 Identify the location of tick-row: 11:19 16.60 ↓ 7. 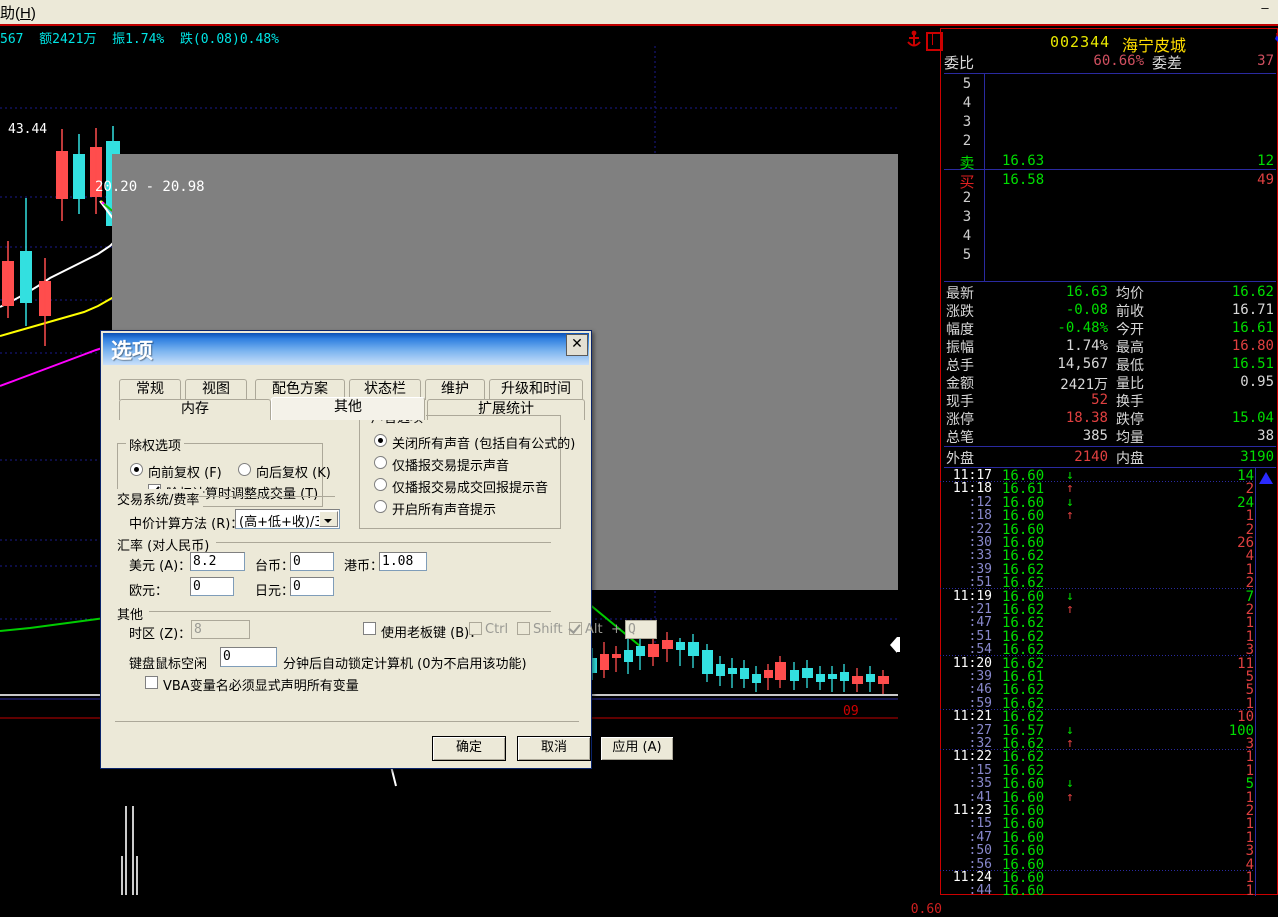
(1108, 597).